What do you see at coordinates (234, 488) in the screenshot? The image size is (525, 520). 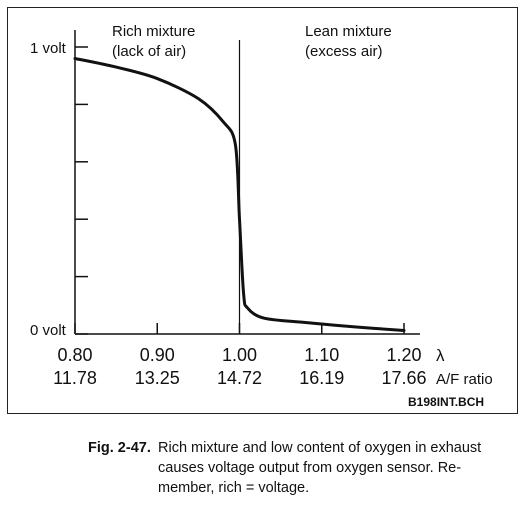 I see `caption-line-3: member, rich = voltage.` at bounding box center [234, 488].